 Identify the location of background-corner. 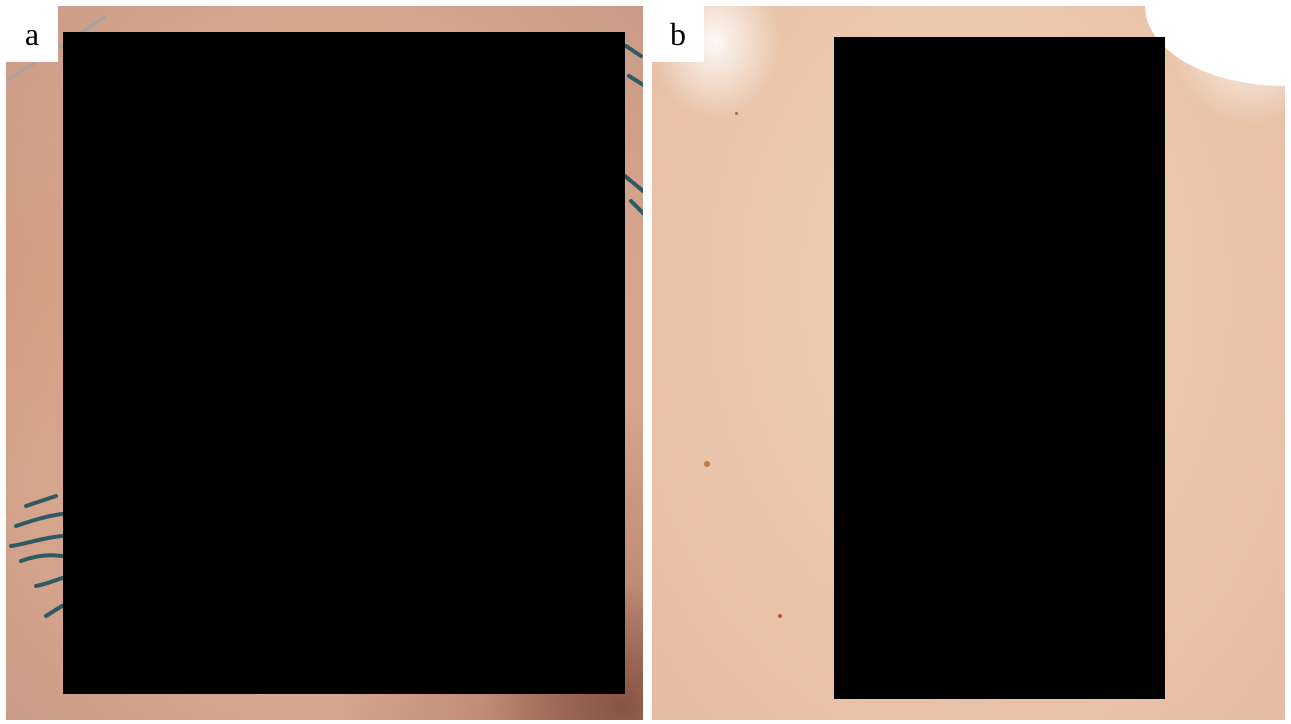
(1215, 46).